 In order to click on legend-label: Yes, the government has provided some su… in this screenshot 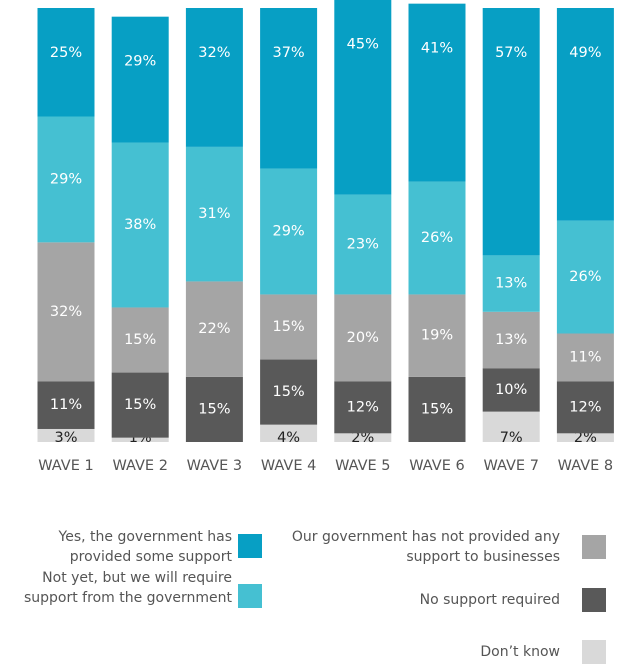, I will do `click(145, 547)`.